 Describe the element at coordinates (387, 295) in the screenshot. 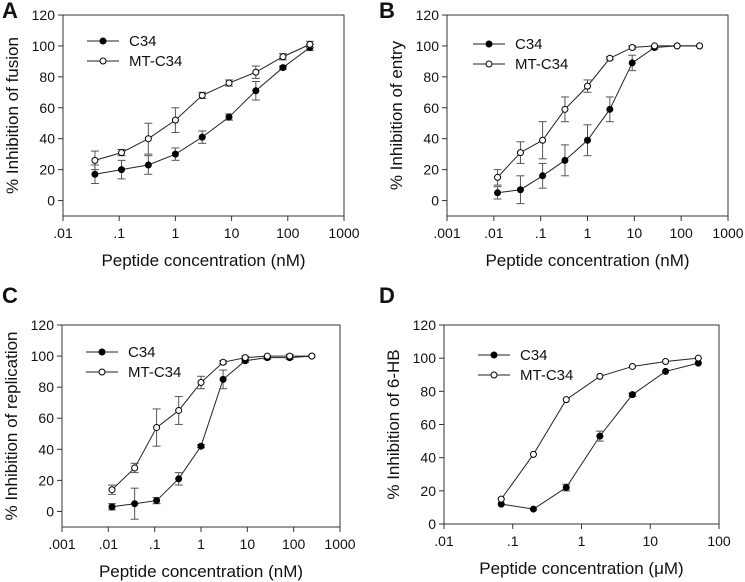

I see `panel-letter: D` at that location.